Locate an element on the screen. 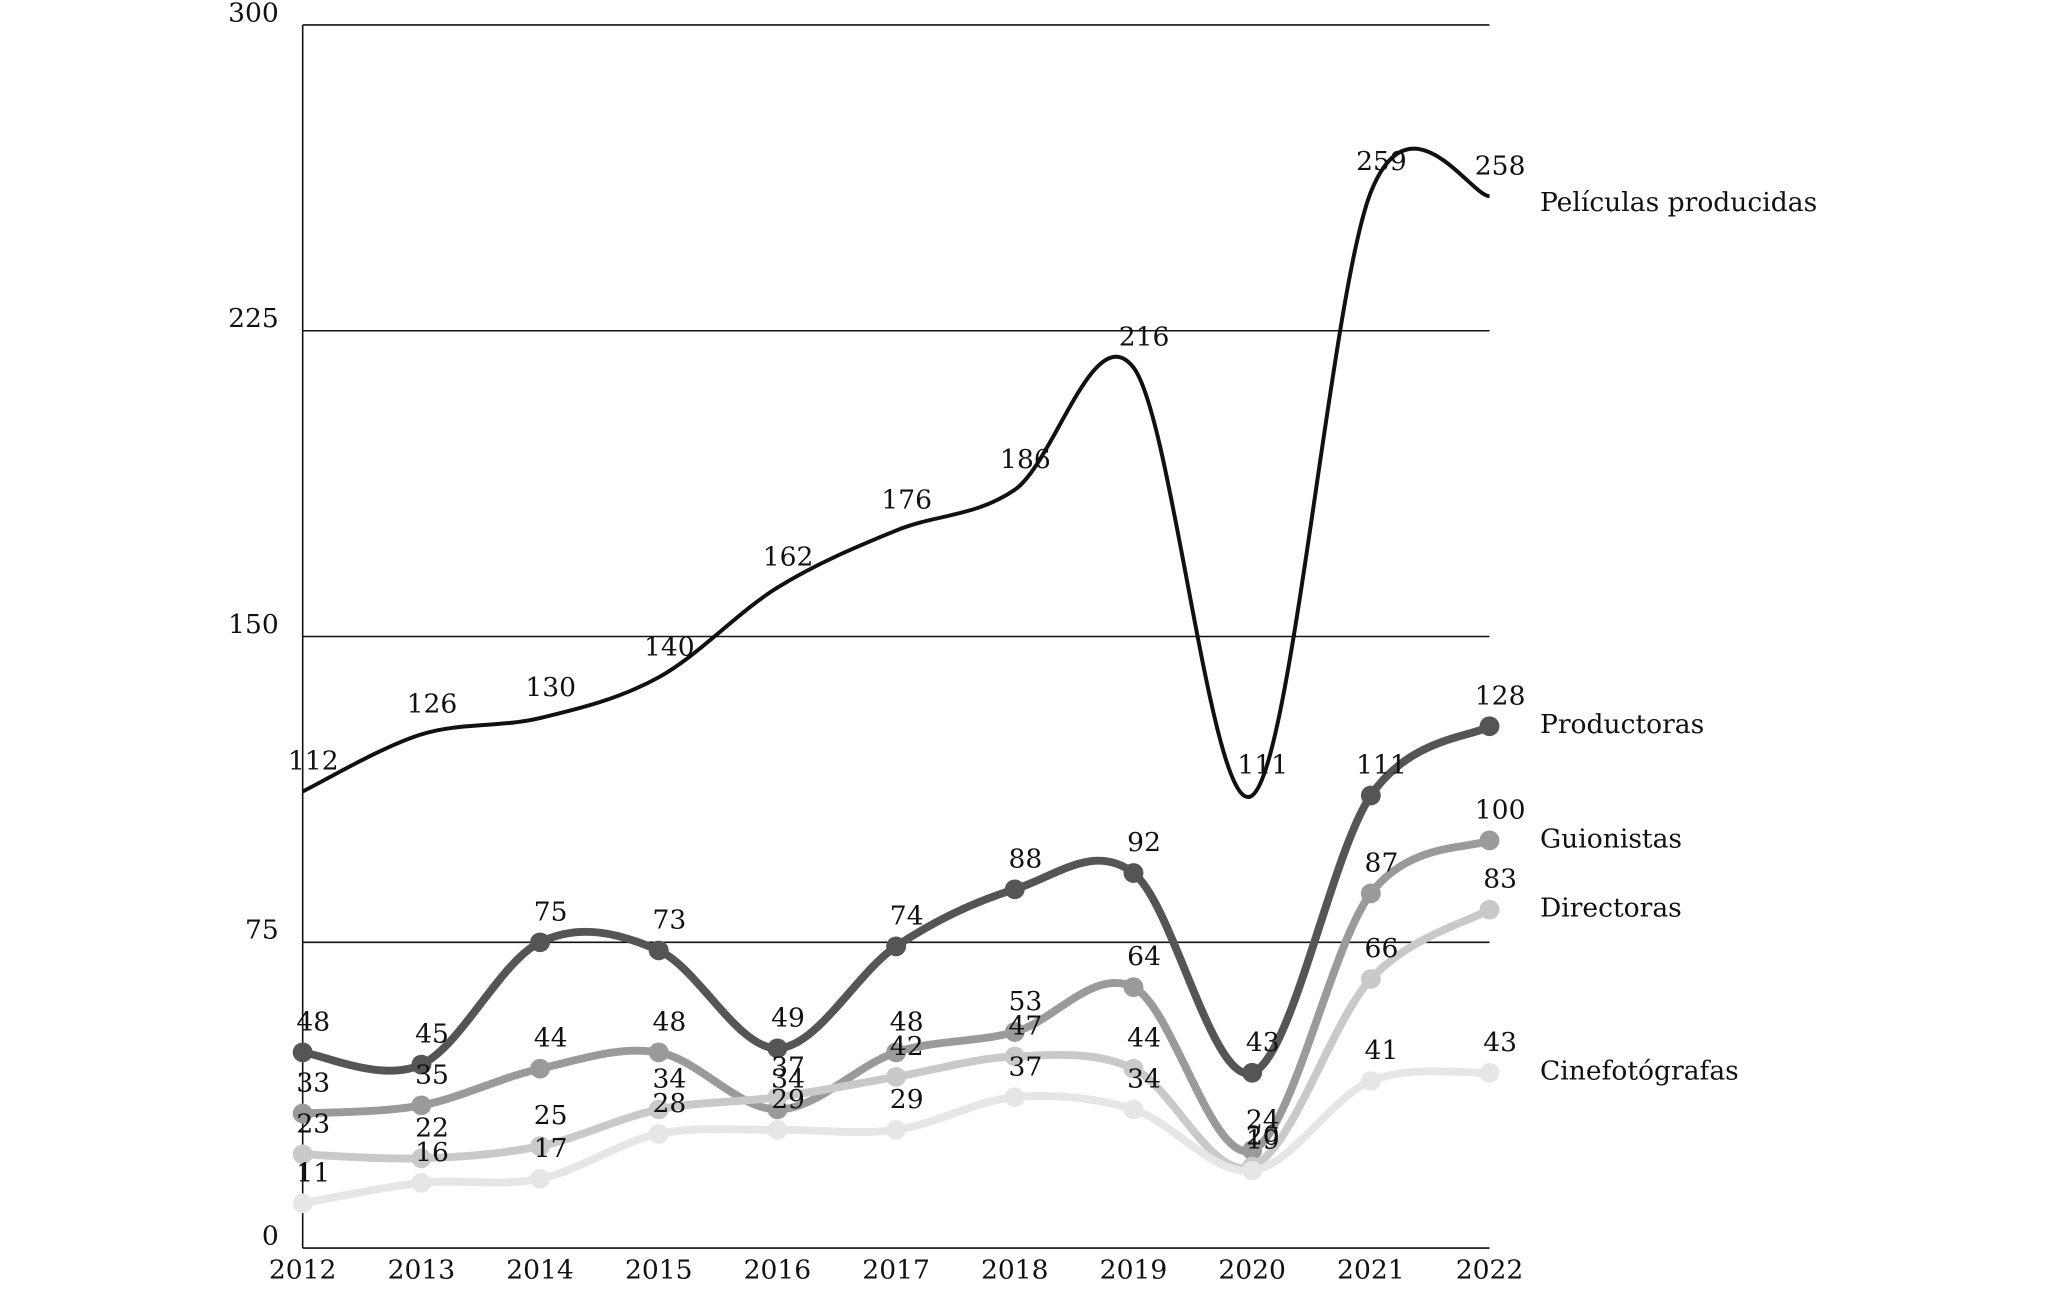  value-label: 45 is located at coordinates (432, 1034).